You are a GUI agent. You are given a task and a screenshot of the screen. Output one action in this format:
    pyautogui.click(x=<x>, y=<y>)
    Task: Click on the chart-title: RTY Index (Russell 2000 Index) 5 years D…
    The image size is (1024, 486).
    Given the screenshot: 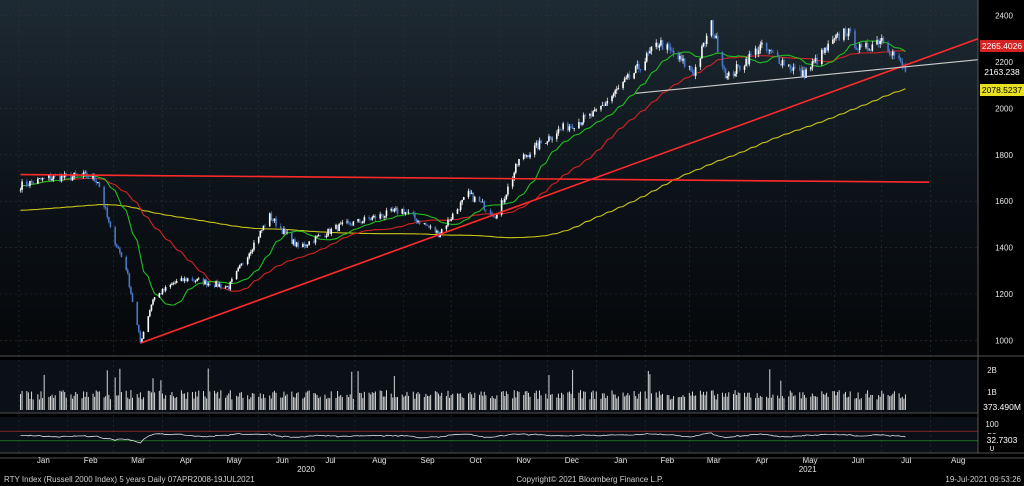 What is the action you would take?
    pyautogui.click(x=129, y=479)
    